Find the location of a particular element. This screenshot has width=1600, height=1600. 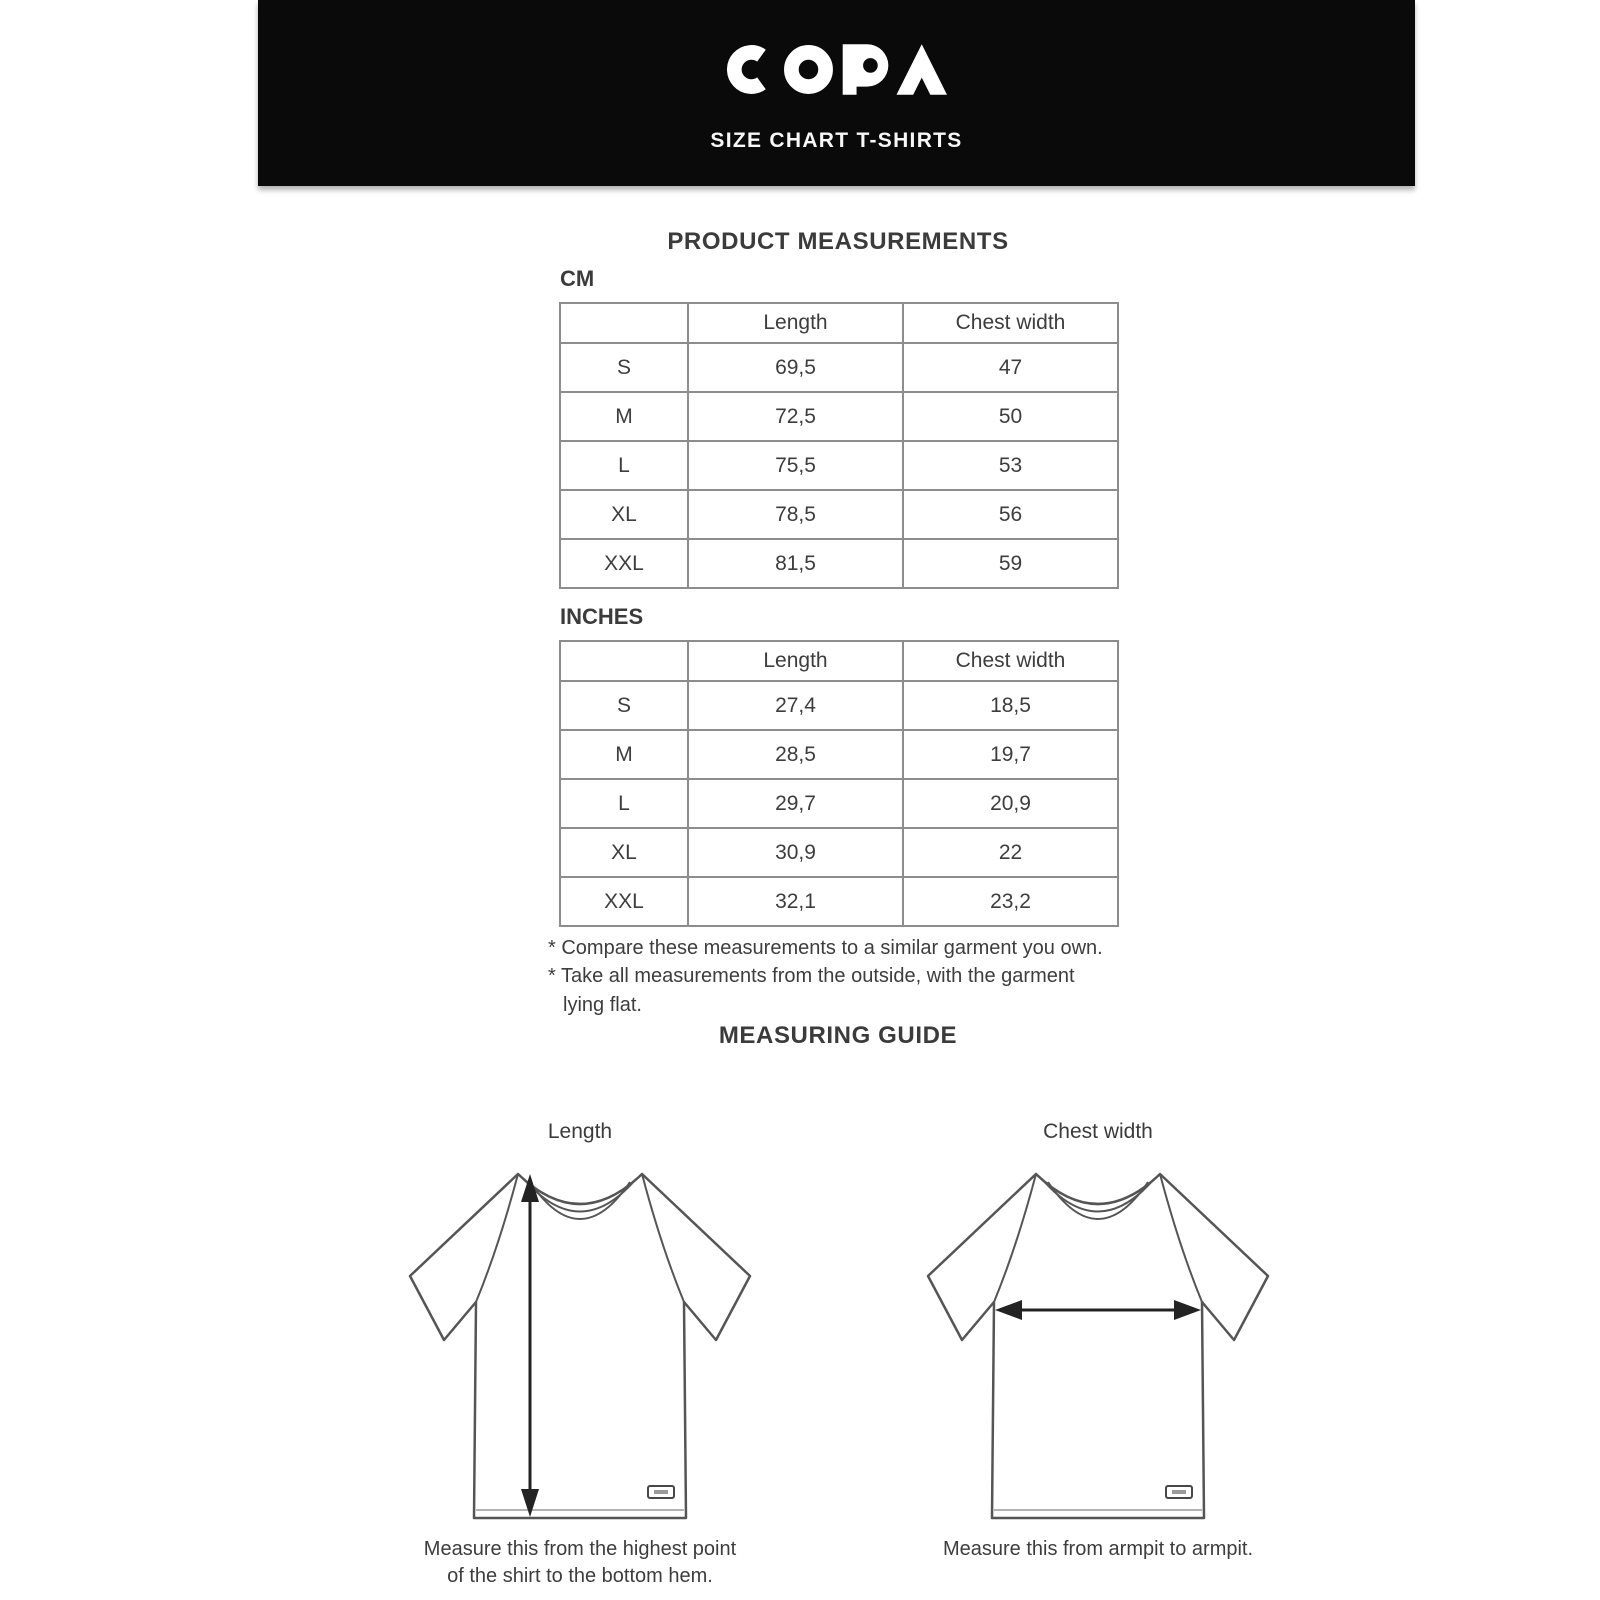

measuring-guide-title: MEASURING GUIDE is located at coordinates (838, 1035).